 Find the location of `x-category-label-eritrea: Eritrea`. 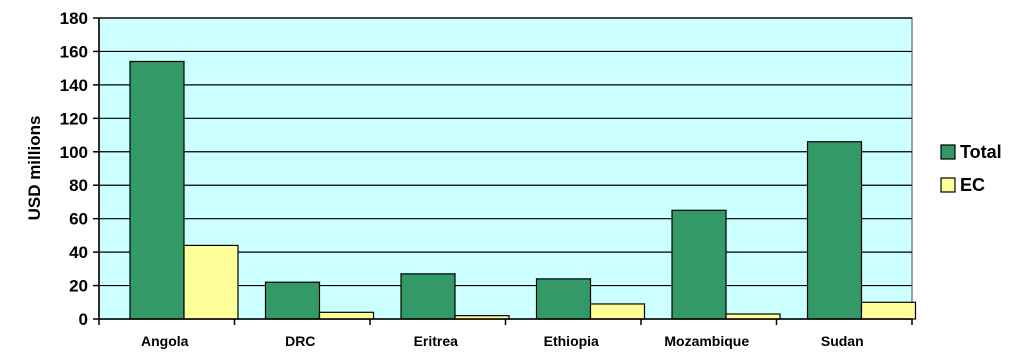

x-category-label-eritrea: Eritrea is located at coordinates (436, 341).